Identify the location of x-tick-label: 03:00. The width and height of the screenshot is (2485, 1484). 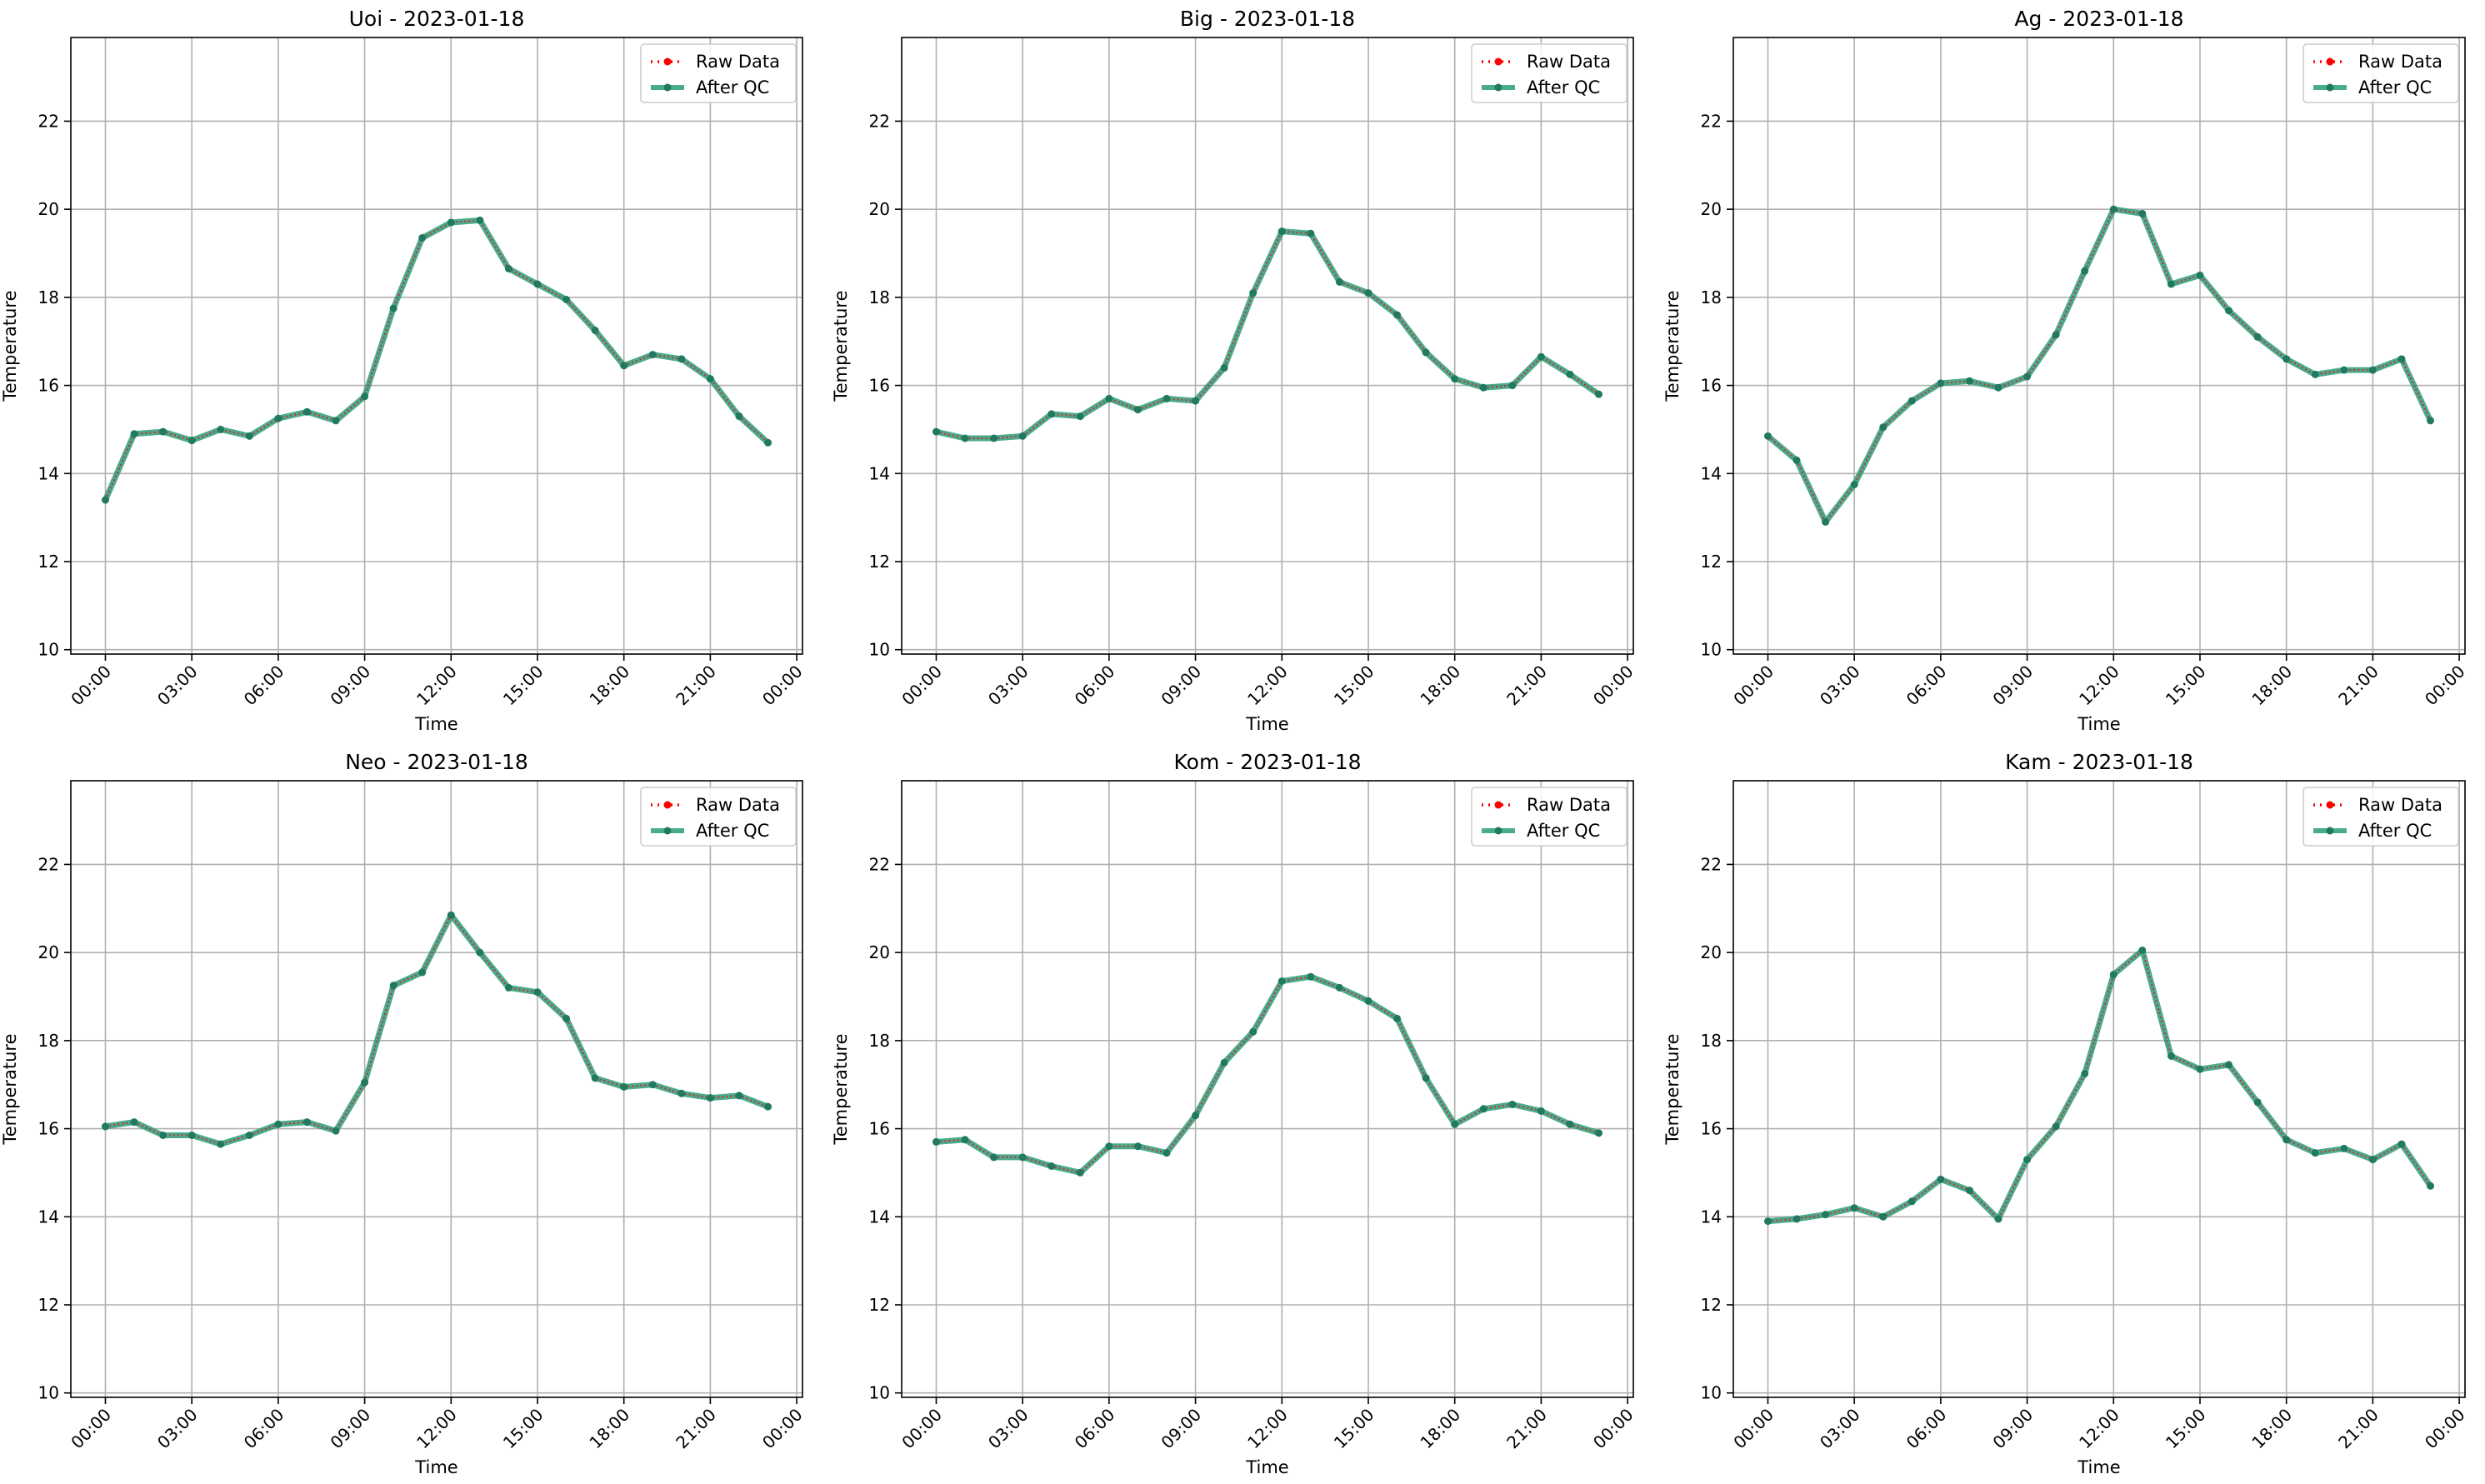
(1008, 686).